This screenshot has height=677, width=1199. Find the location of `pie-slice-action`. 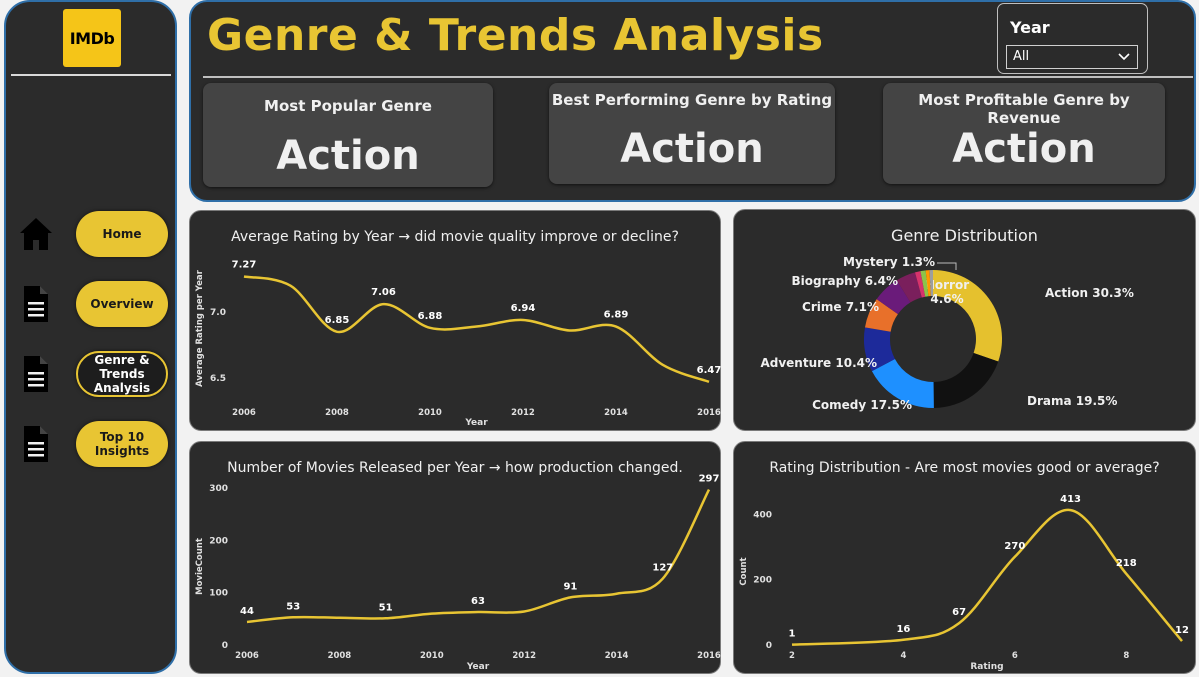

pie-slice-action is located at coordinates (967, 316).